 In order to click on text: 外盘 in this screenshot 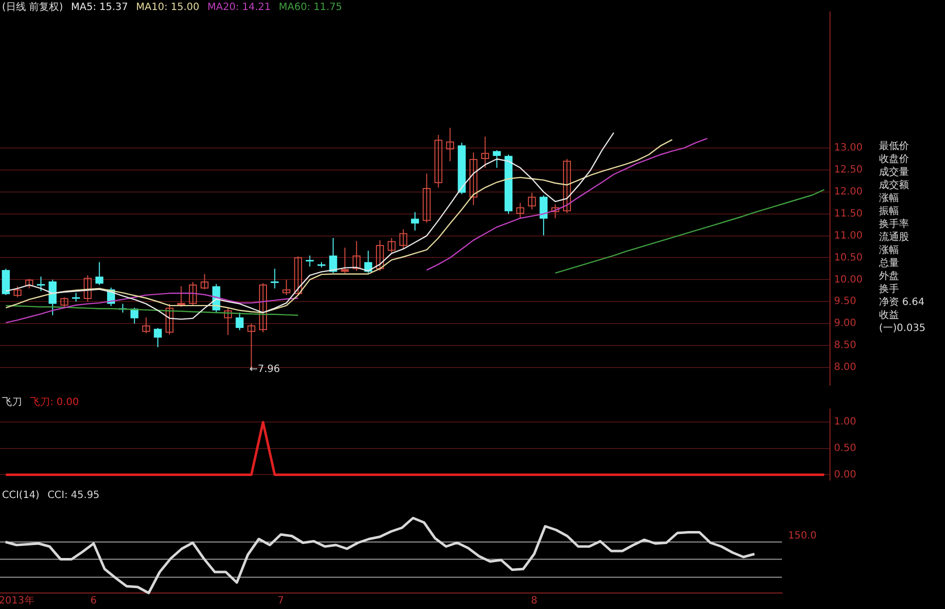, I will do `click(889, 276)`.